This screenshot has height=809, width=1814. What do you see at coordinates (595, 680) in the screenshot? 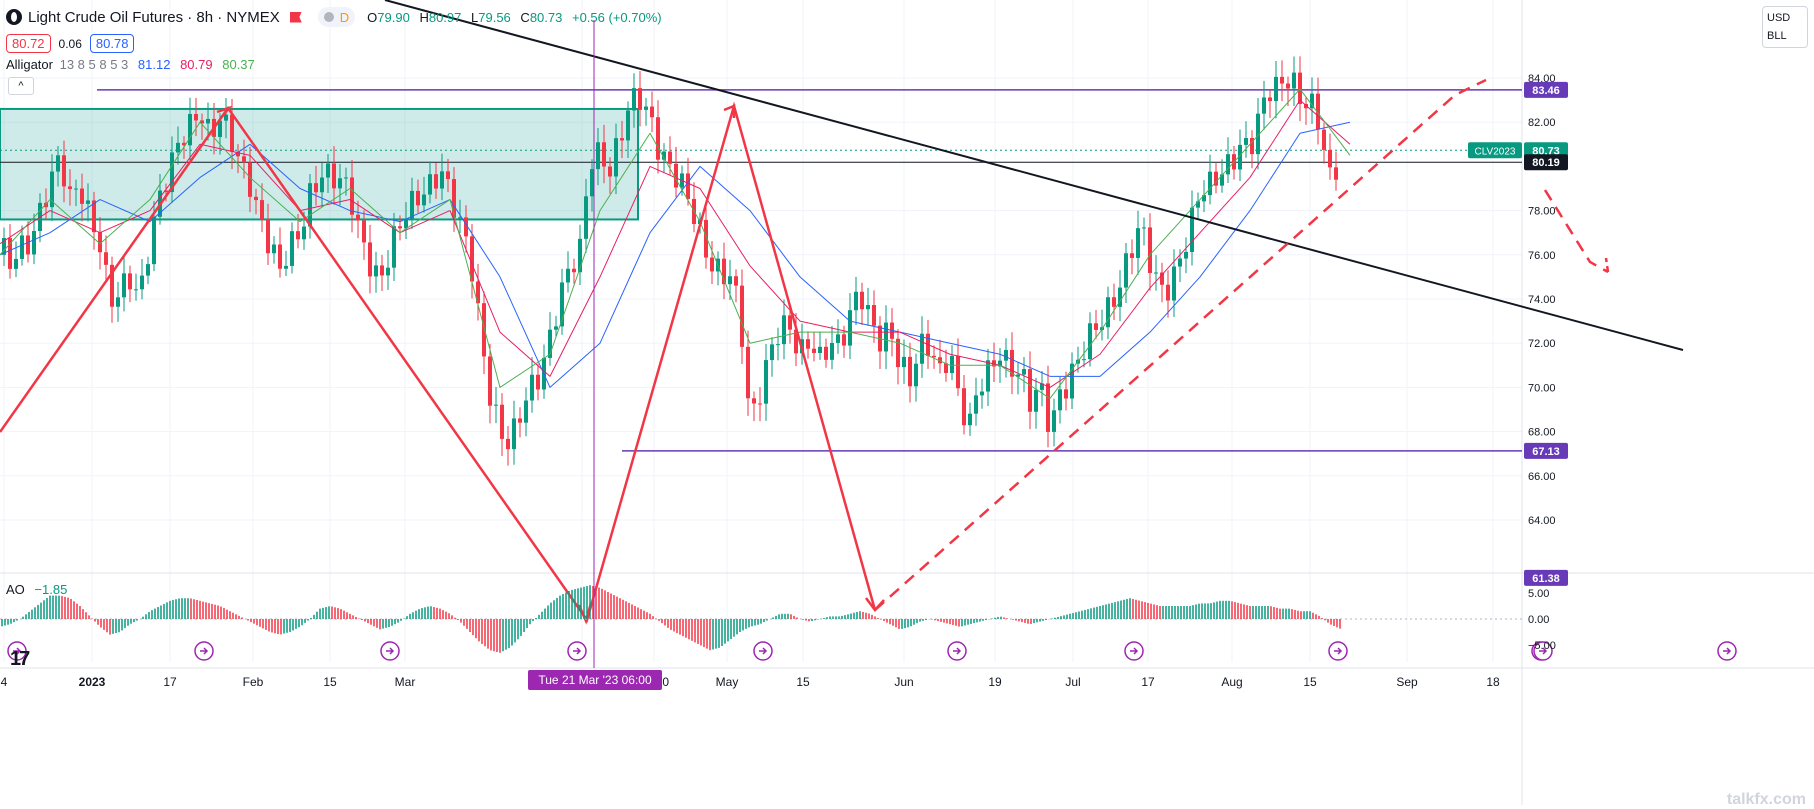
I see `crosshair-time-text: Tue 21 Mar '23 06:00` at bounding box center [595, 680].